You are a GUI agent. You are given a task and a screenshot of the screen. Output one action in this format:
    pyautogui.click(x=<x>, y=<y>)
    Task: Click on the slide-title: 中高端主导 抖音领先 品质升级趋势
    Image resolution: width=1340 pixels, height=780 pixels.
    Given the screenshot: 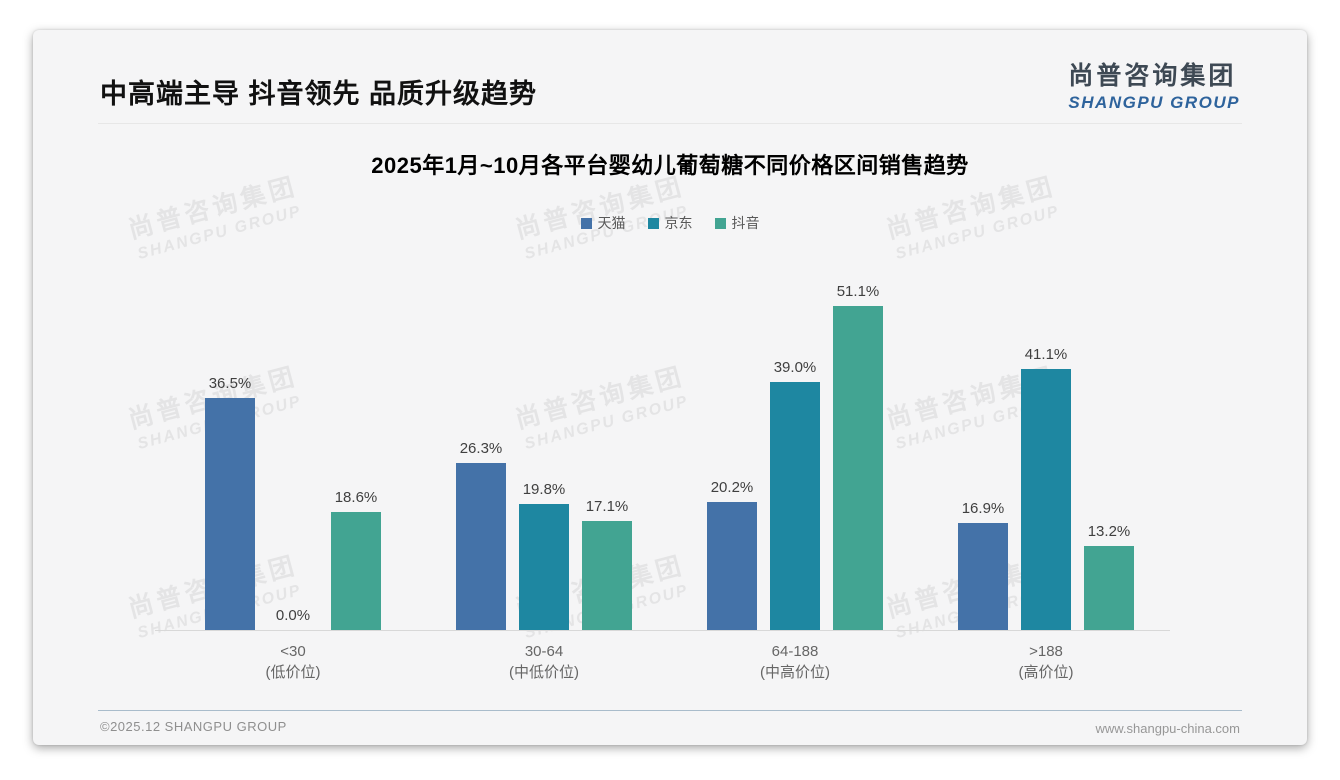 What is the action you would take?
    pyautogui.click(x=319, y=94)
    